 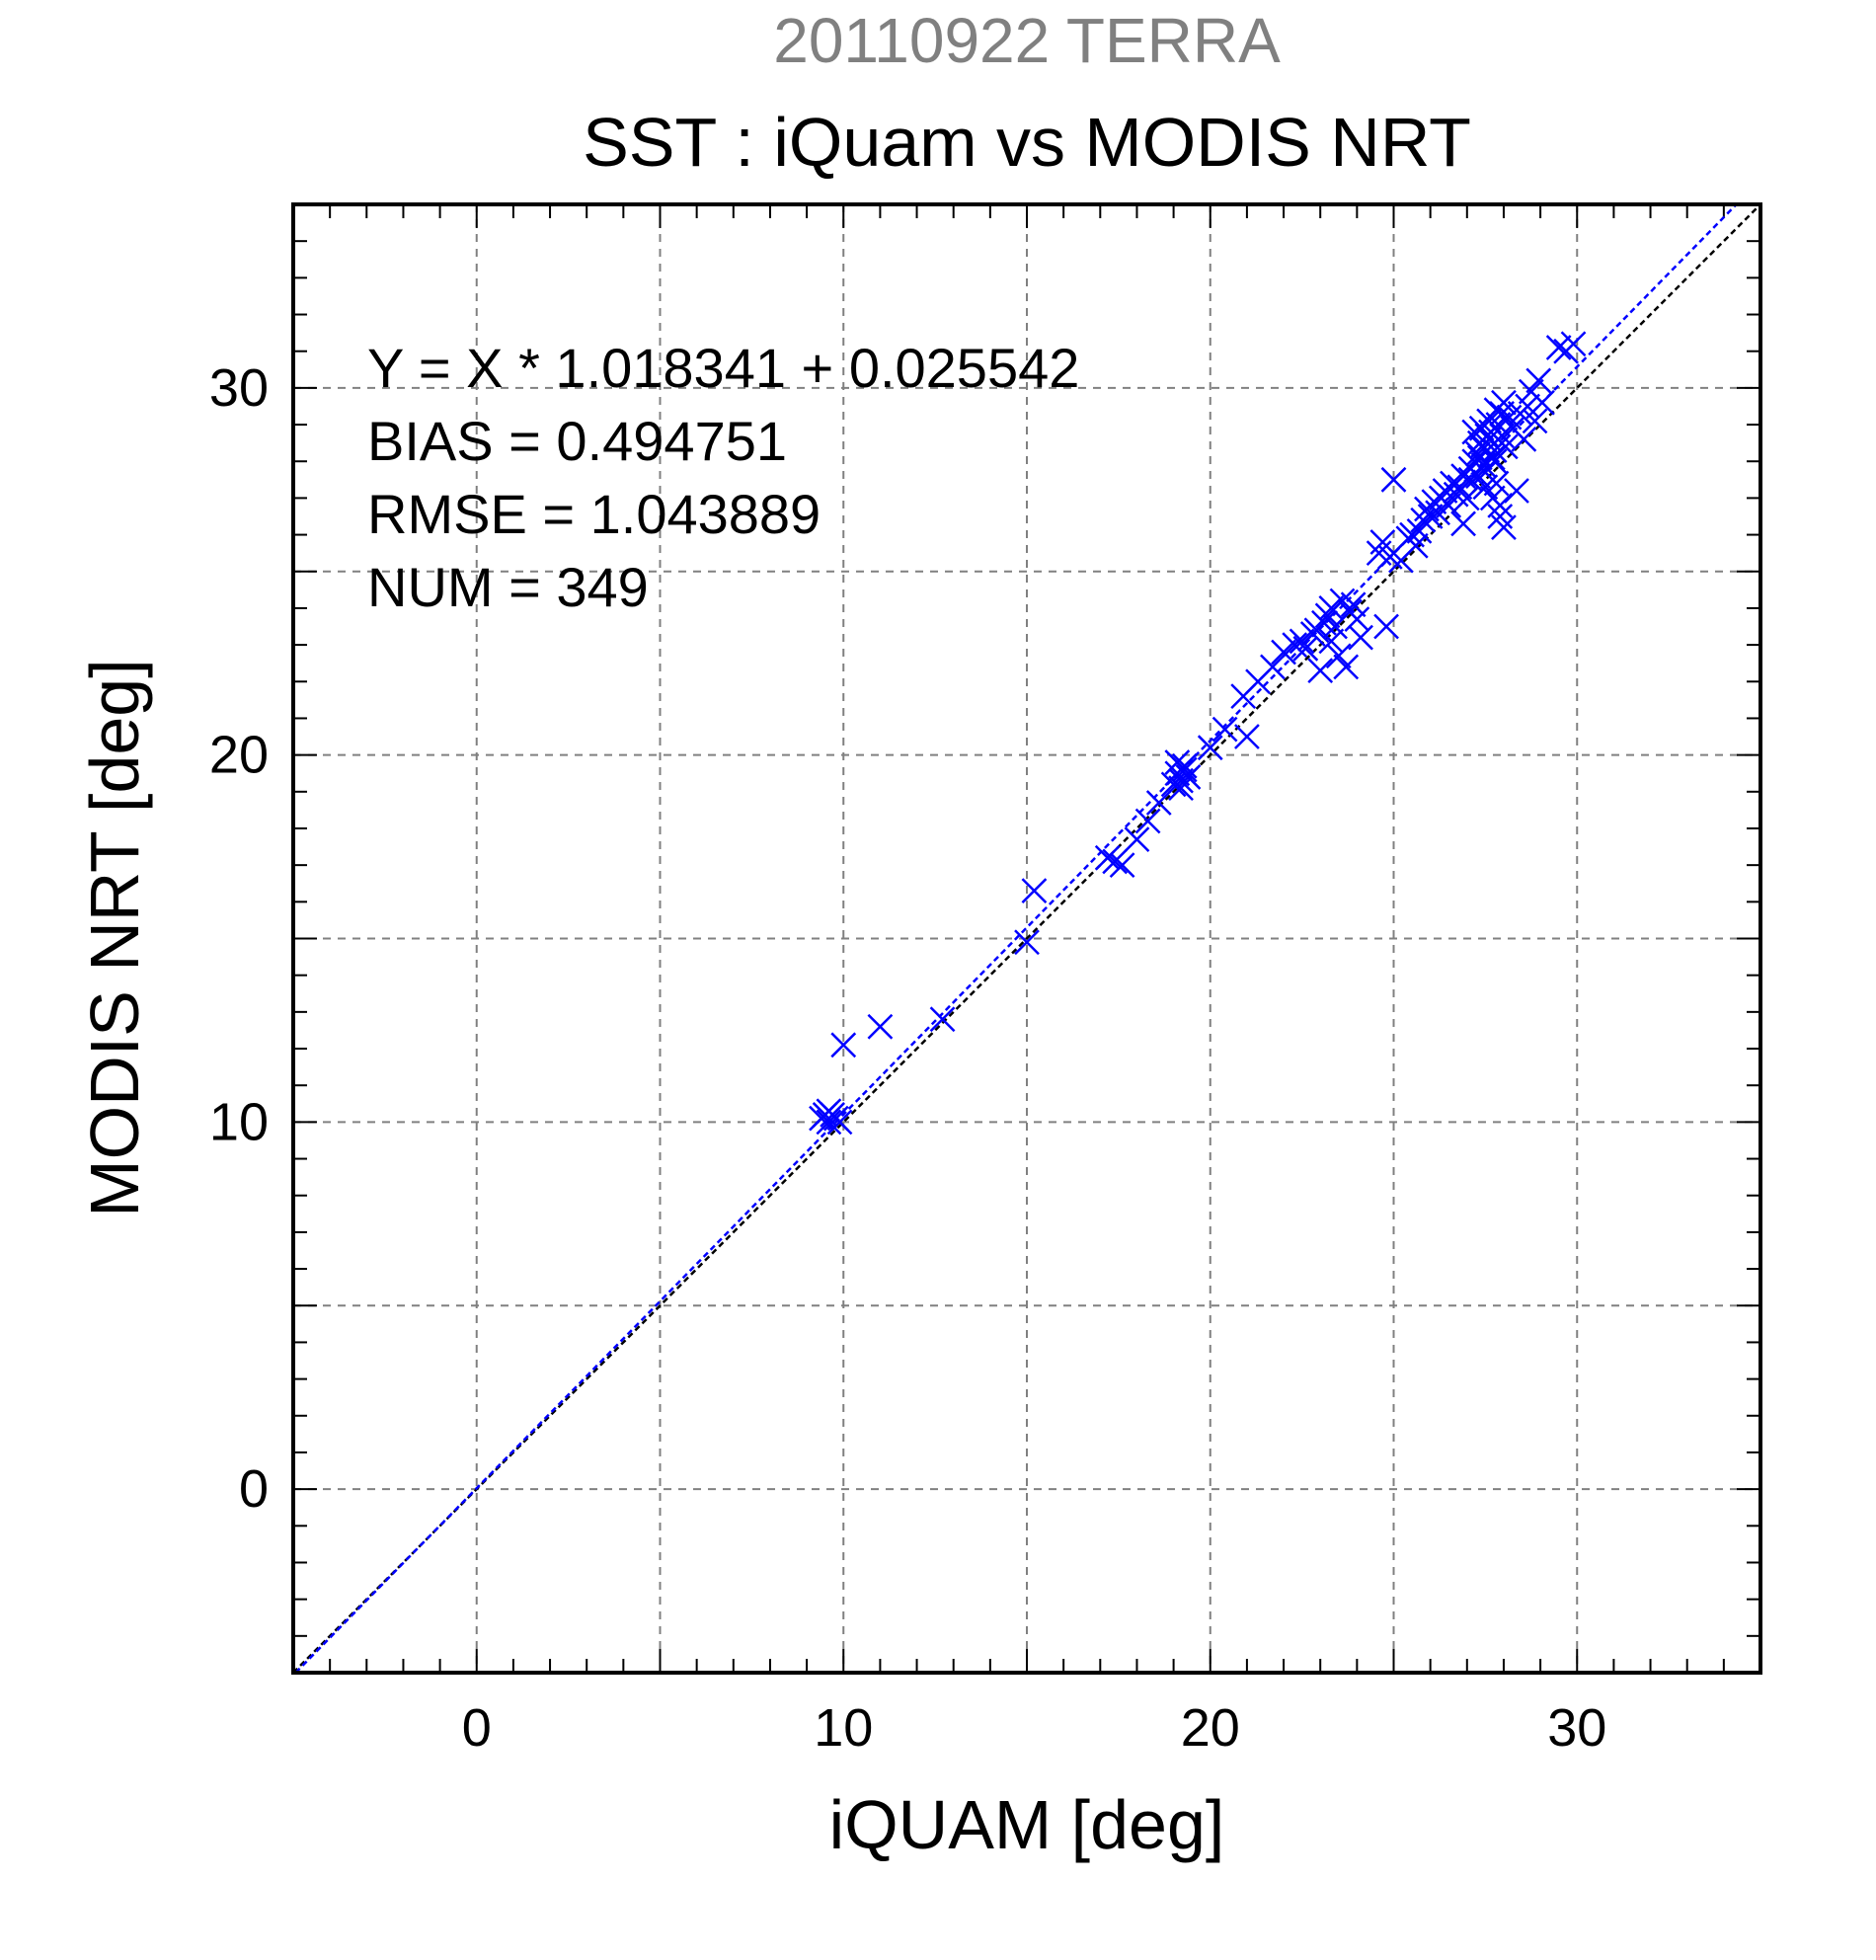 What do you see at coordinates (844, 1728) in the screenshot?
I see `x-tick-label: 10` at bounding box center [844, 1728].